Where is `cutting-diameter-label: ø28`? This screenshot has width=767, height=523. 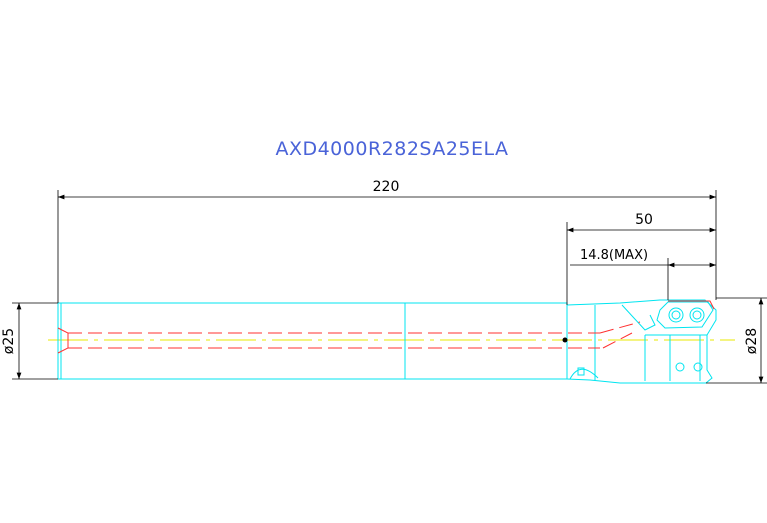 cutting-diameter-label: ø28 is located at coordinates (752, 341).